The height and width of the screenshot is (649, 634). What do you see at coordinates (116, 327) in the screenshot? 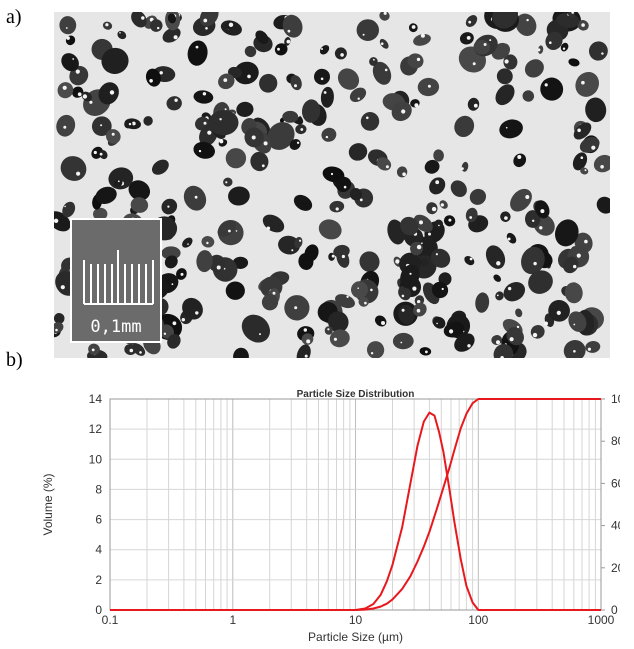
I see `scale-bar-label: 0,1mm` at bounding box center [116, 327].